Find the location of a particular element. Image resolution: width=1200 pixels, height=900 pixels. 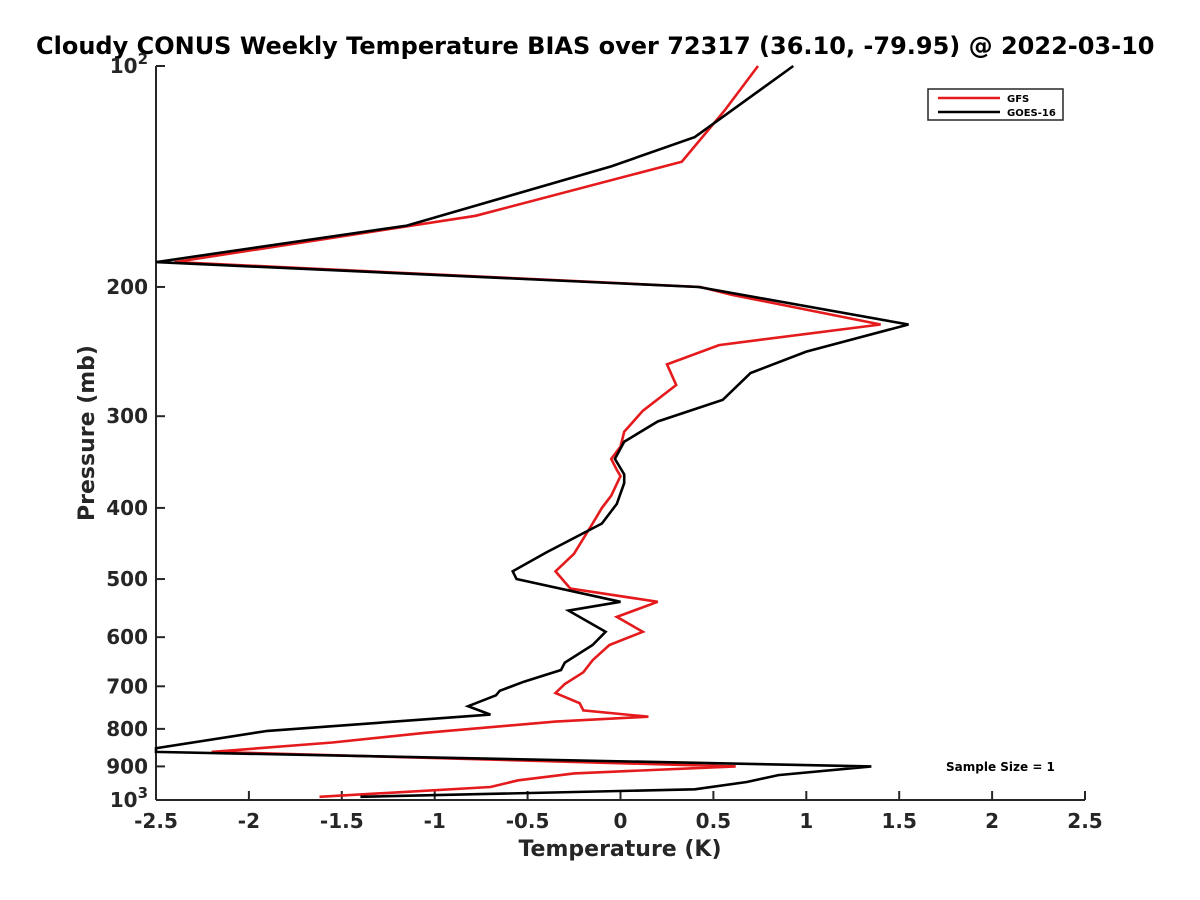

x-tick-label: 2.5 is located at coordinates (1084, 821).